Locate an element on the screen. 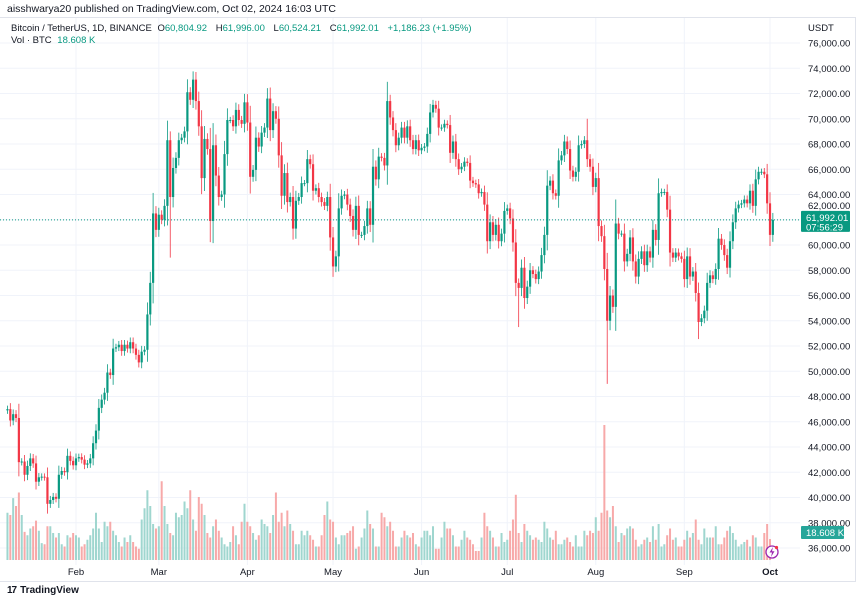 The width and height of the screenshot is (860, 602). price-tick-label: 74,000.00 is located at coordinates (829, 69).